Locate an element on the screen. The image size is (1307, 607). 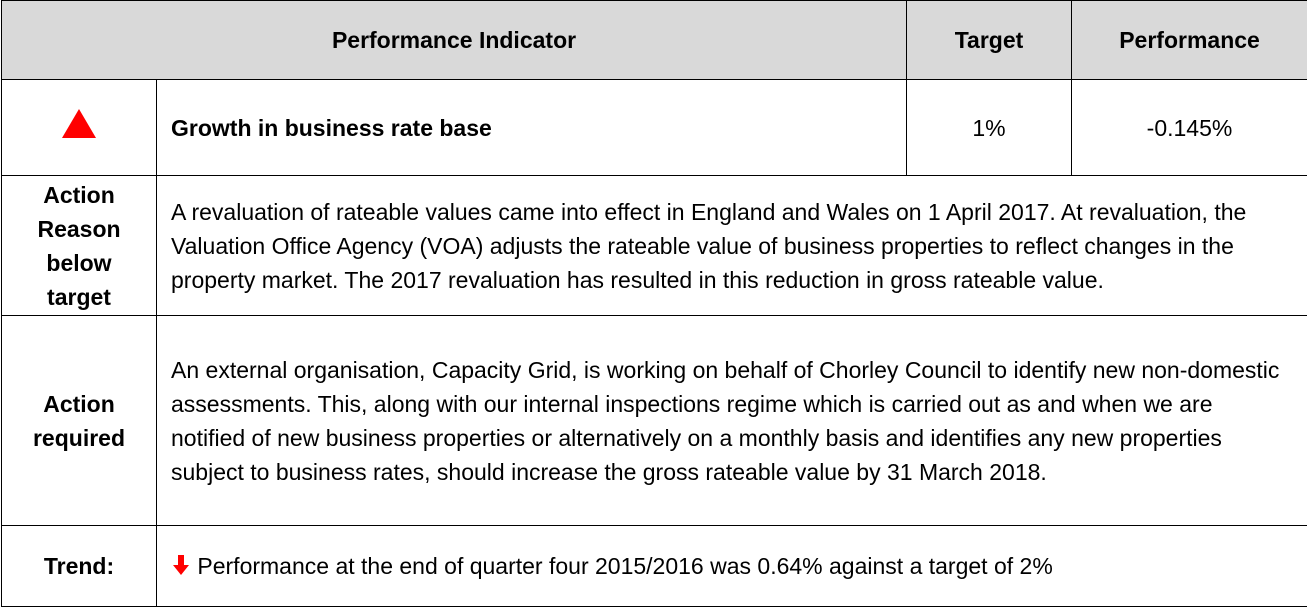
target-value: 1% is located at coordinates (989, 127).